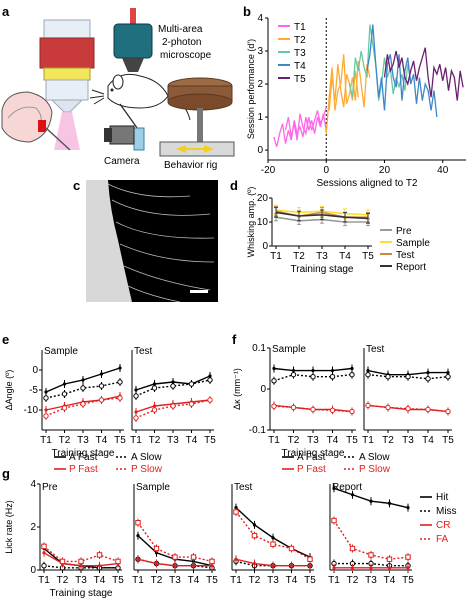 This screenshot has width=474, height=605. What do you see at coordinates (33, 527) in the screenshot?
I see `y-tick-label: 2` at bounding box center [33, 527].